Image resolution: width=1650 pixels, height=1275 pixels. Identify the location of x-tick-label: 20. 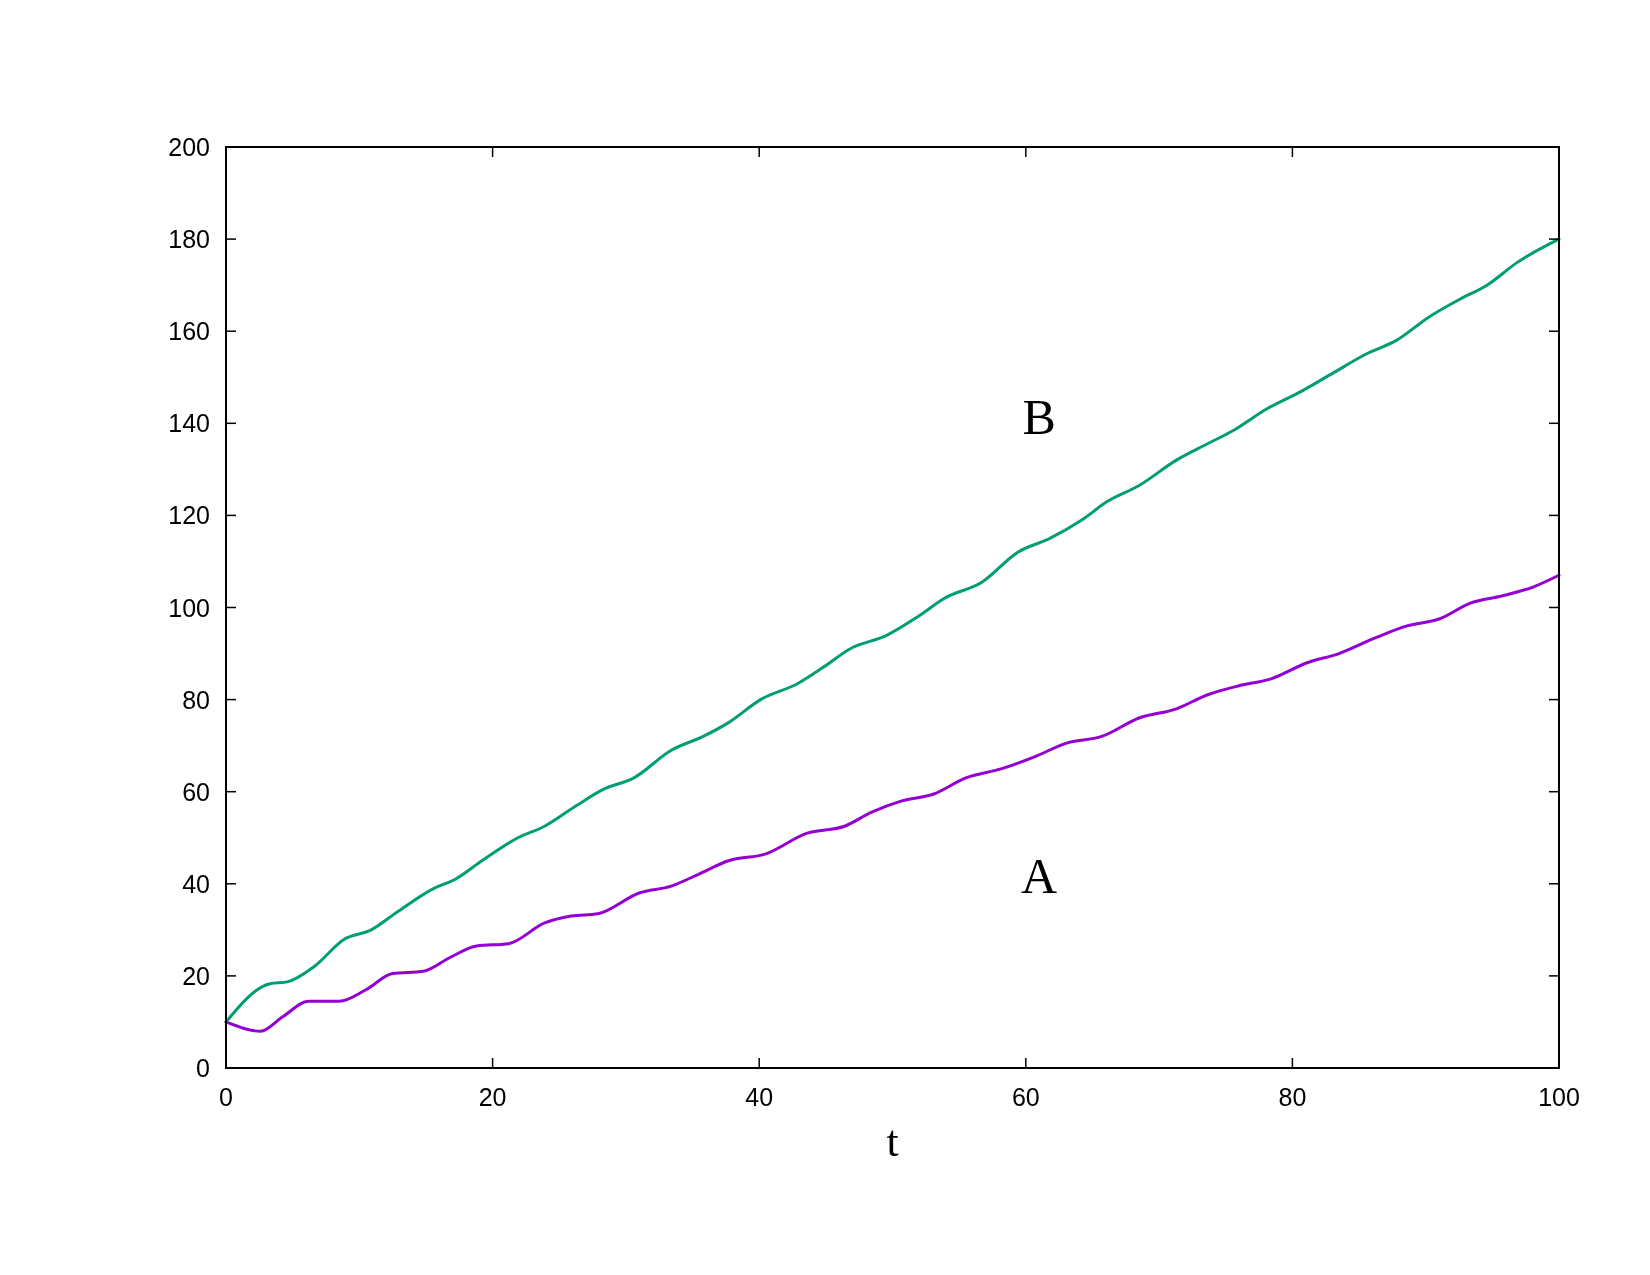
(492, 1097).